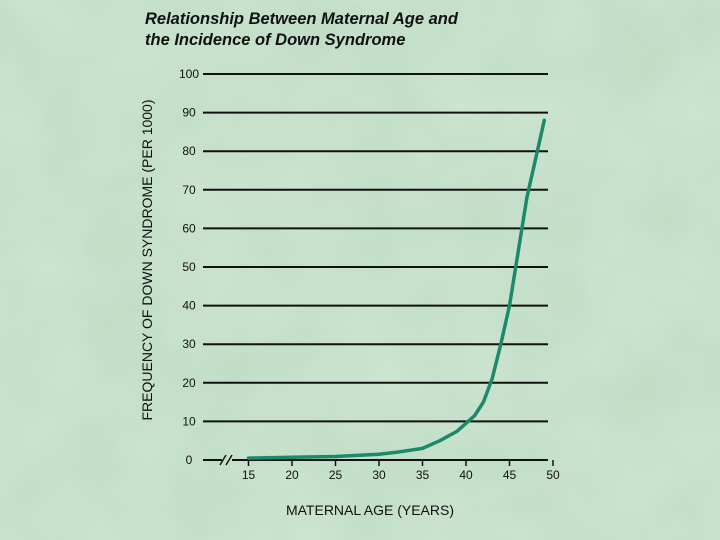  What do you see at coordinates (275, 40) in the screenshot?
I see `chart-title-line-2: the Incidence of Down Syndrome` at bounding box center [275, 40].